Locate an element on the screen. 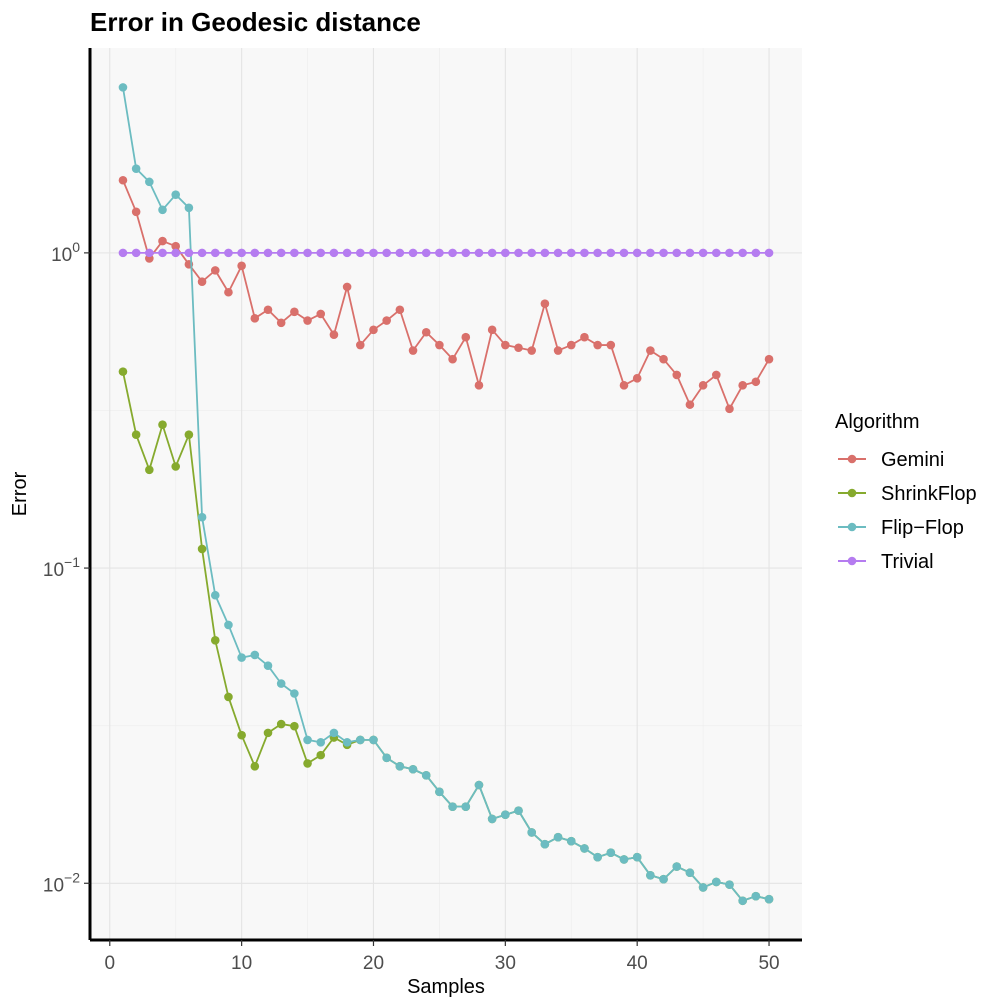 The image size is (1008, 1008). legend-item-shrinkflop: ShrinkFlop is located at coordinates (907, 494).